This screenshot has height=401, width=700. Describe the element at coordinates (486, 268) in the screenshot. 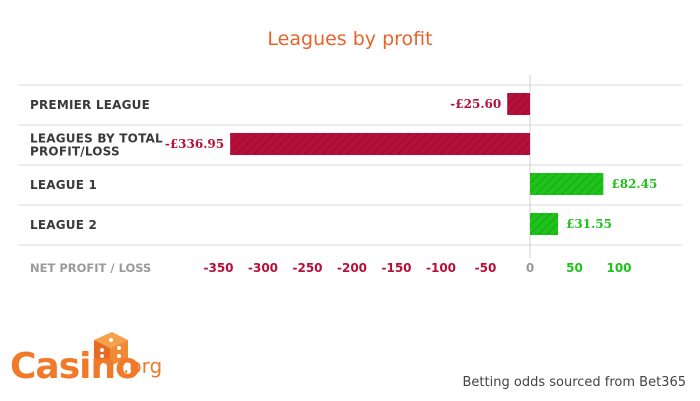

I see `x-tick-label: -50` at that location.